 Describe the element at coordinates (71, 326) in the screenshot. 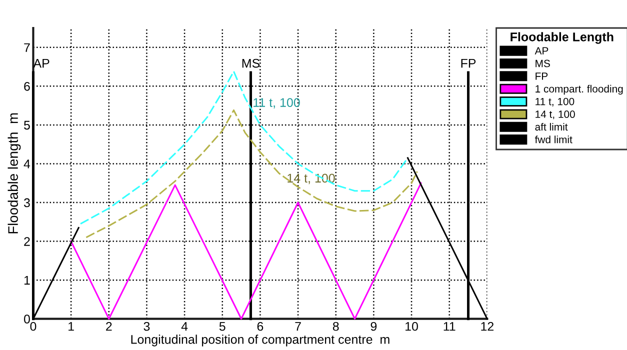

I see `x-tick-label: 1` at that location.